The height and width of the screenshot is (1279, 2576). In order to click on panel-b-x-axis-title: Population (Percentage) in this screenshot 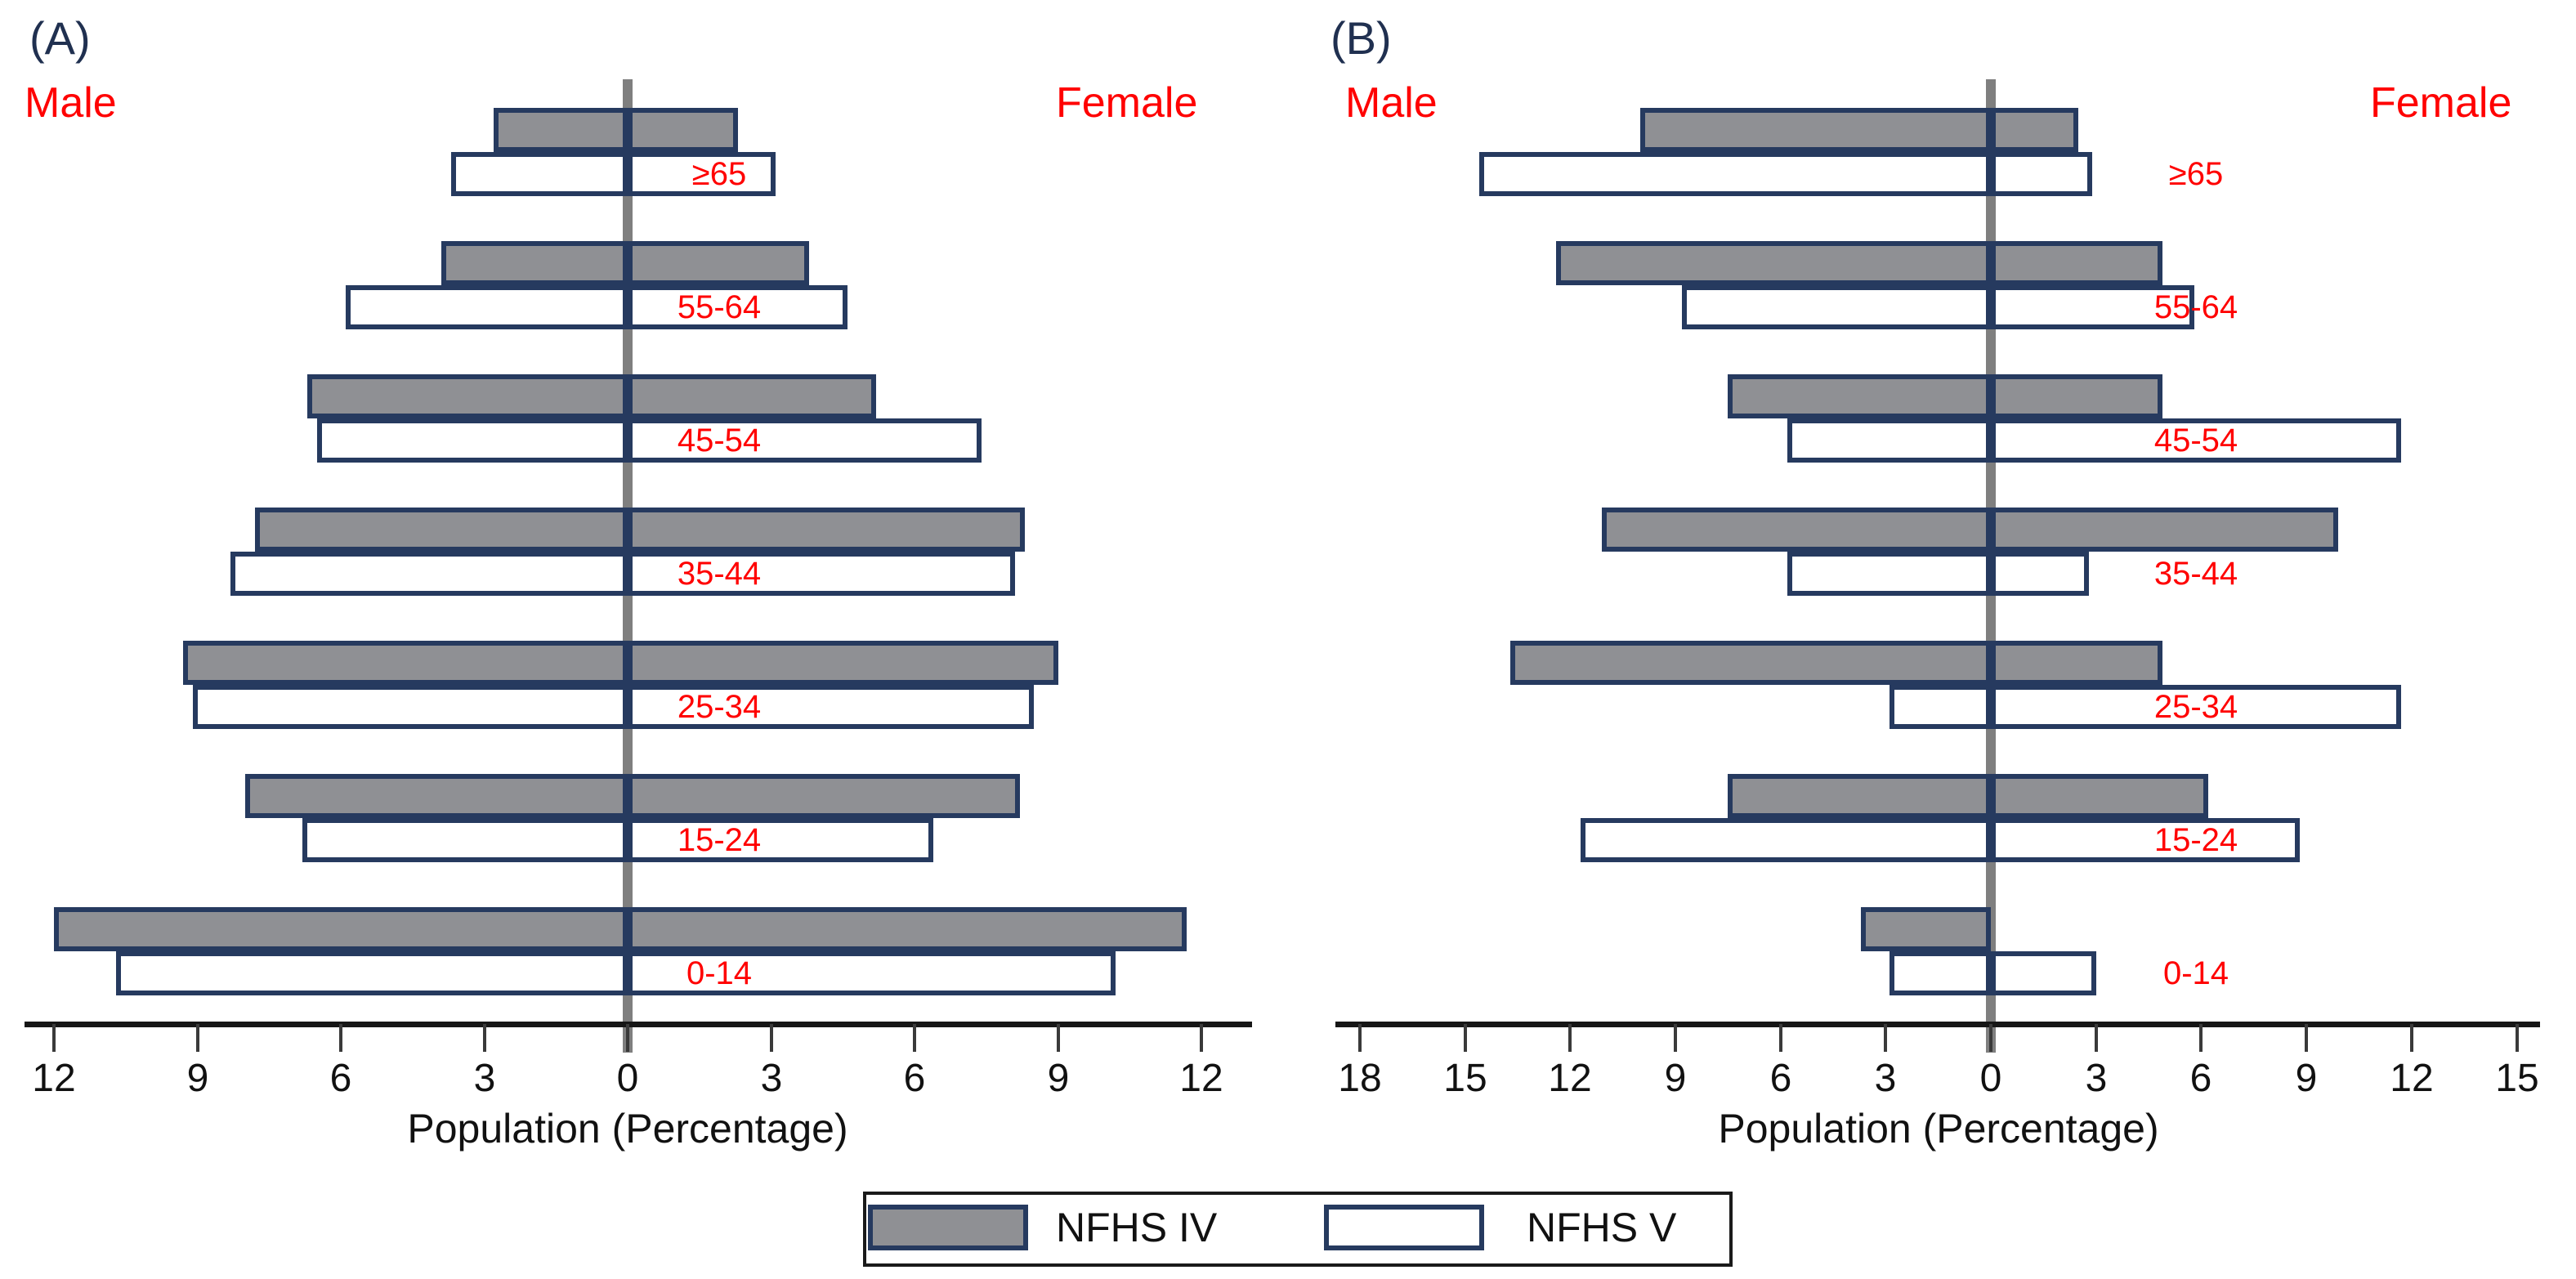, I will do `click(1938, 1129)`.